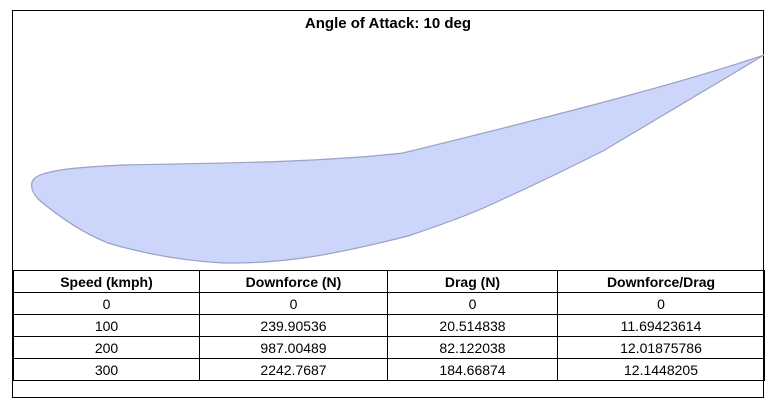 The height and width of the screenshot is (408, 773). Describe the element at coordinates (106, 369) in the screenshot. I see `cell-speed: 300` at that location.